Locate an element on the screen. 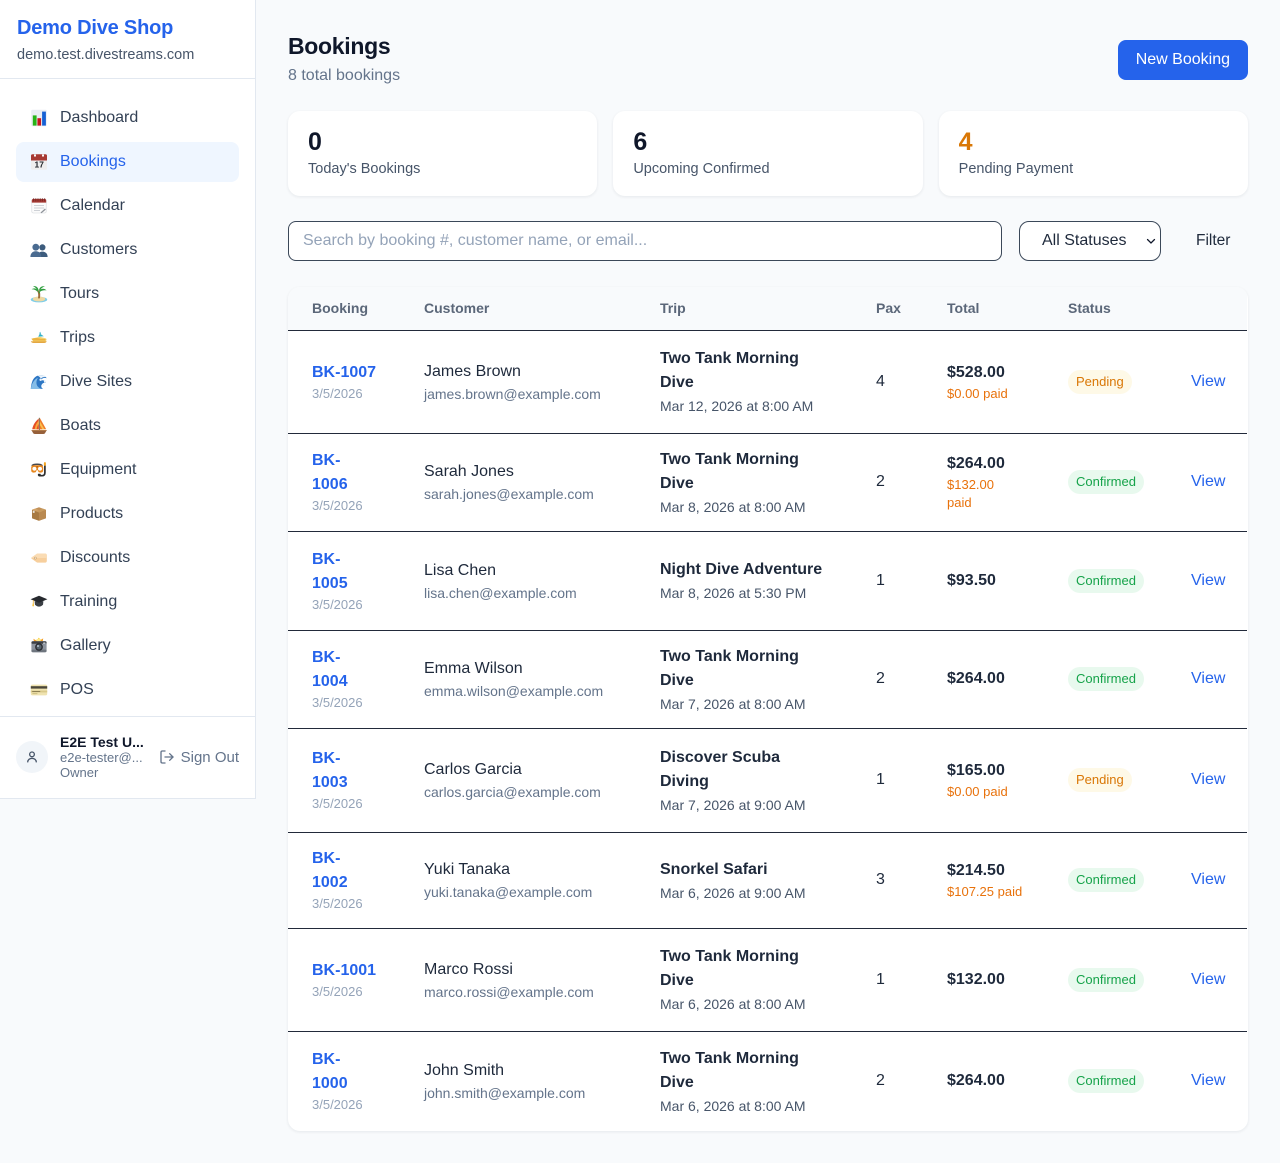  svg-text: 17 is located at coordinates (40, 165).